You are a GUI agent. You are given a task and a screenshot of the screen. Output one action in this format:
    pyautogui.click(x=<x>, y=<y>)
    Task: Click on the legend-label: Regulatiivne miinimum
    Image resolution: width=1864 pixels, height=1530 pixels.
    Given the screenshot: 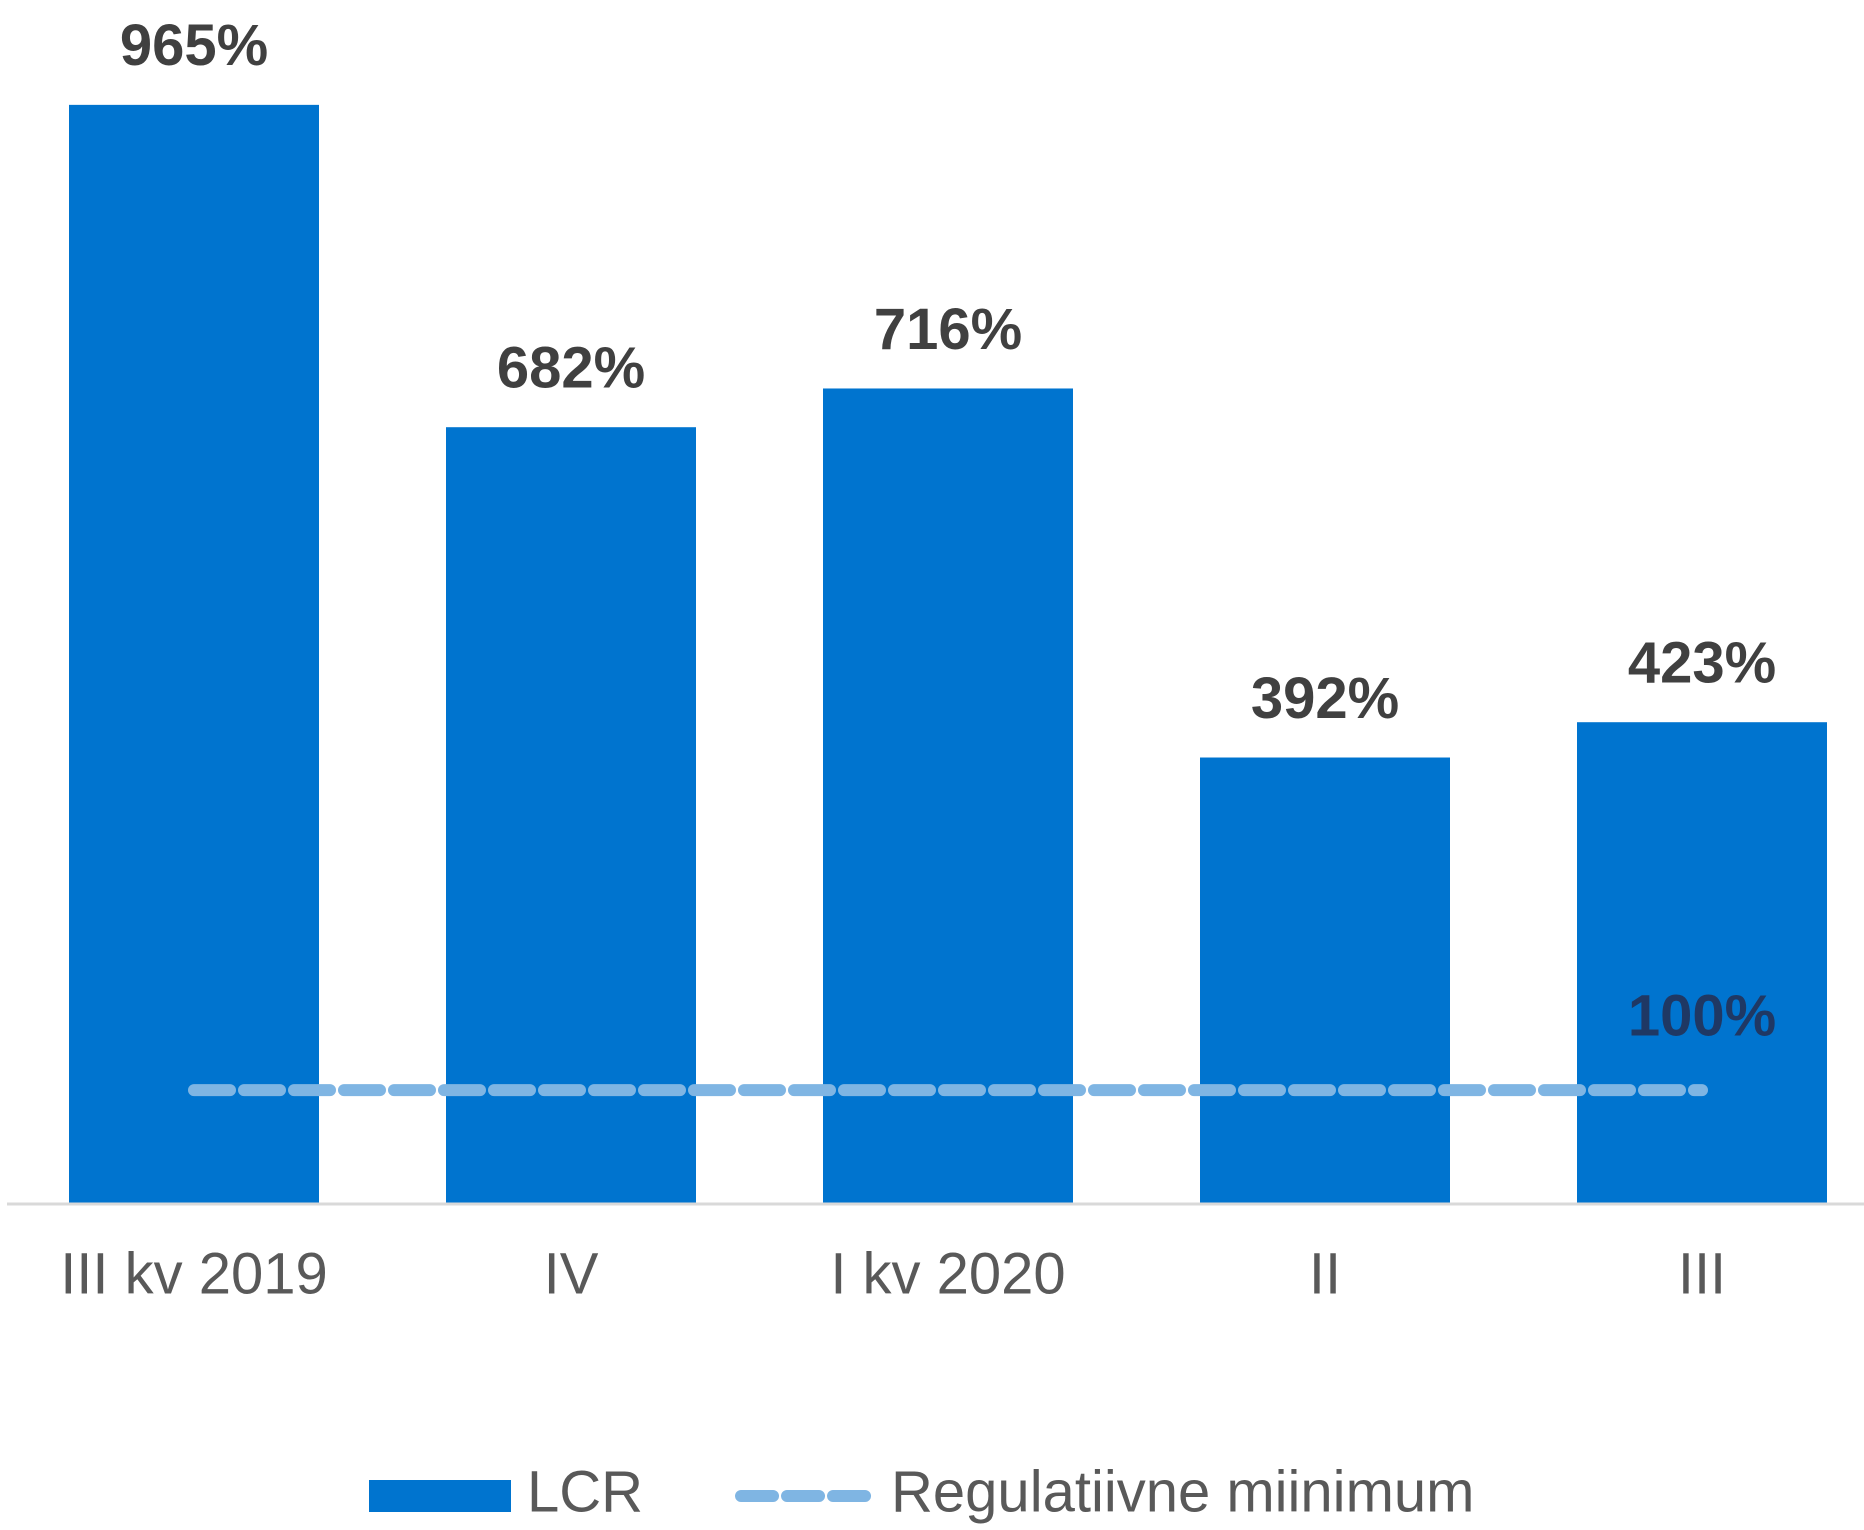 What is the action you would take?
    pyautogui.click(x=1182, y=1491)
    